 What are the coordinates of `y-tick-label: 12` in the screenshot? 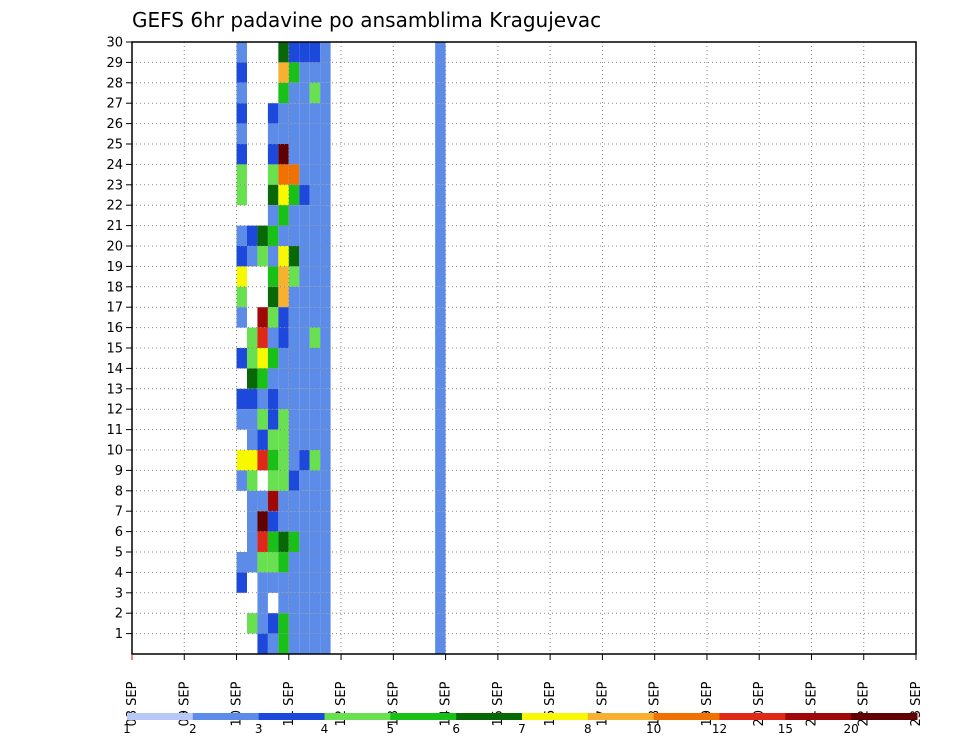 It's located at (114, 410).